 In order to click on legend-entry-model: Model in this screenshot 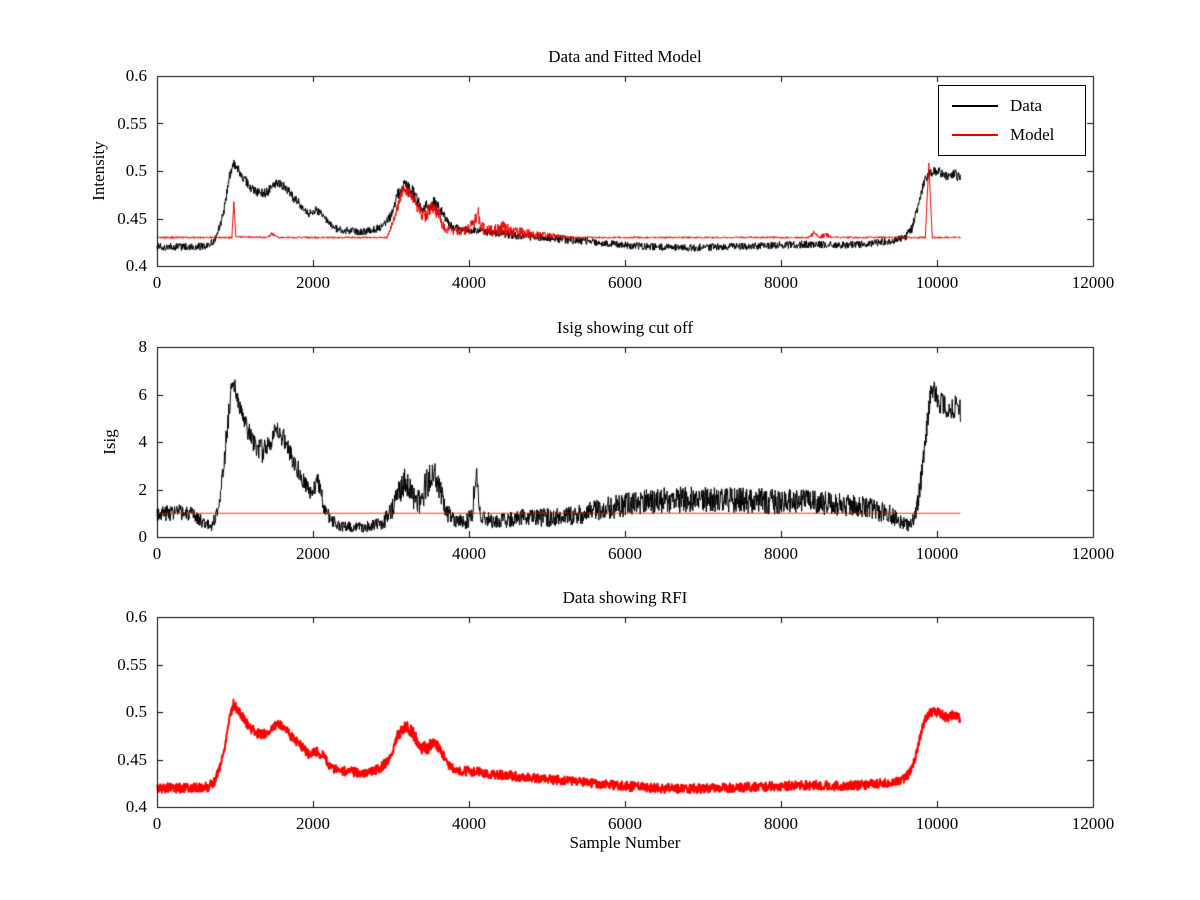, I will do `click(1012, 135)`.